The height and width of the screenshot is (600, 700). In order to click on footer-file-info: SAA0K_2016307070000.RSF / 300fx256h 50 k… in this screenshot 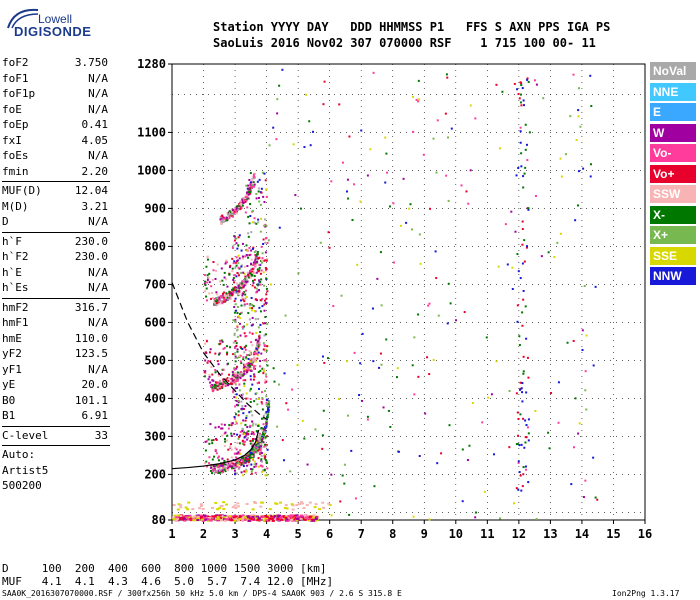, I will do `click(202, 593)`.